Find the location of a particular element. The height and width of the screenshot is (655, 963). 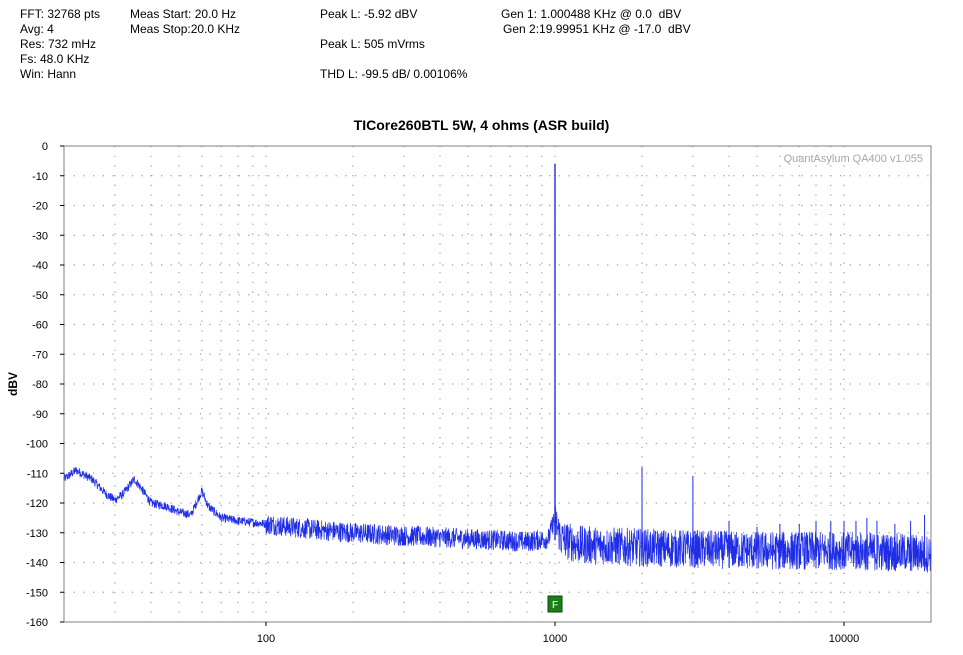

marker-box is located at coordinates (555, 604).